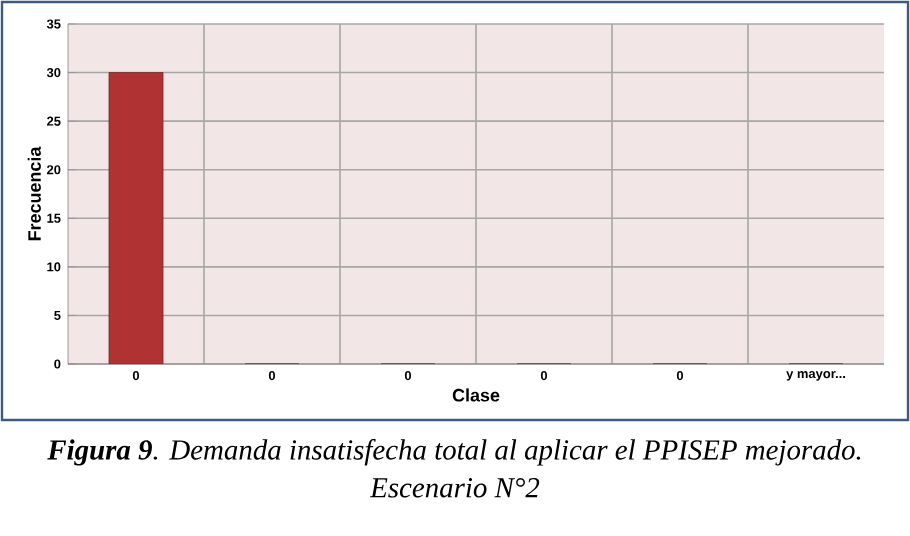 The height and width of the screenshot is (536, 910). I want to click on text: Figura 9. Demanda insatisfecha total al aplicar el PPISEP mejorado. Escenario N°2, so click(454, 468).